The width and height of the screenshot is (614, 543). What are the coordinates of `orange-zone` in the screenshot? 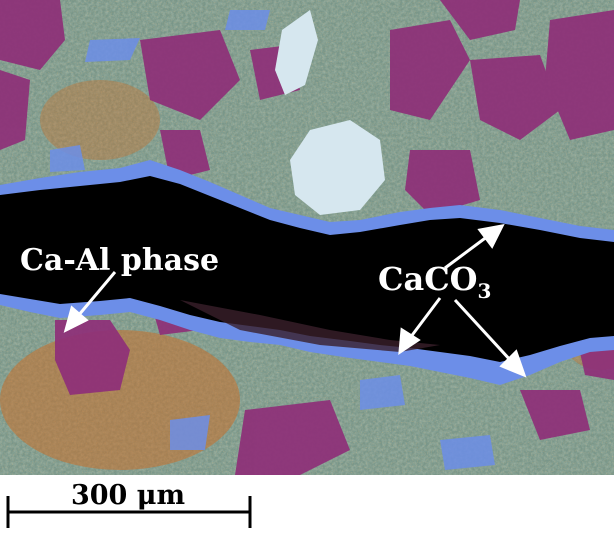 It's located at (100, 120).